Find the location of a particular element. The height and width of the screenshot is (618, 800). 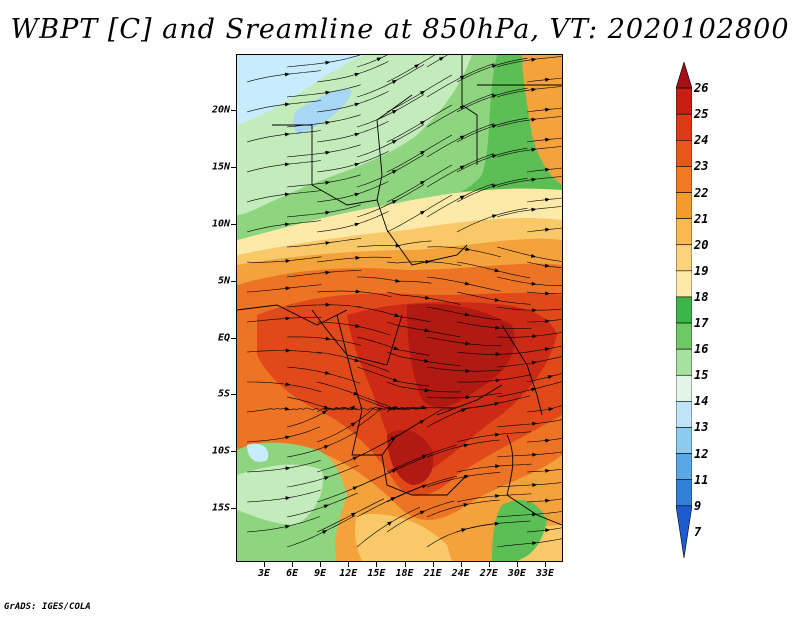

y-tick-label: 10S is located at coordinates (220, 451).